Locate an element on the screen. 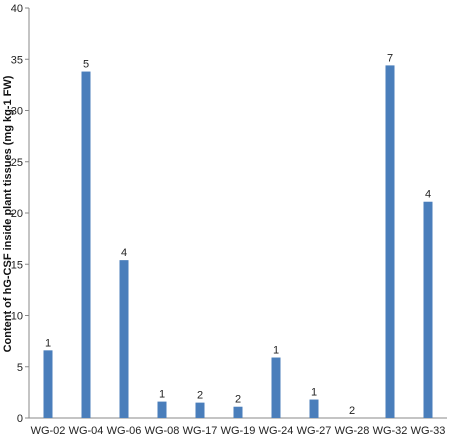 Image resolution: width=450 pixels, height=438 pixels. category-label: WG-04 is located at coordinates (86, 431).